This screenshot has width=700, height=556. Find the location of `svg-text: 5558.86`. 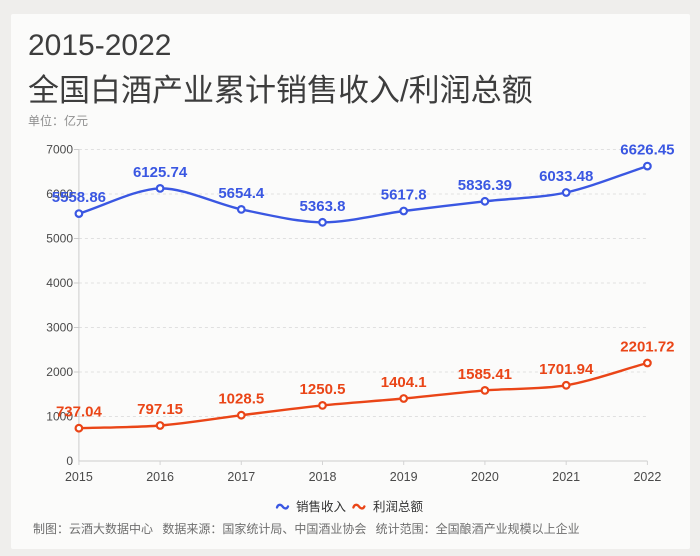

svg-text: 5558.86 is located at coordinates (79, 197).